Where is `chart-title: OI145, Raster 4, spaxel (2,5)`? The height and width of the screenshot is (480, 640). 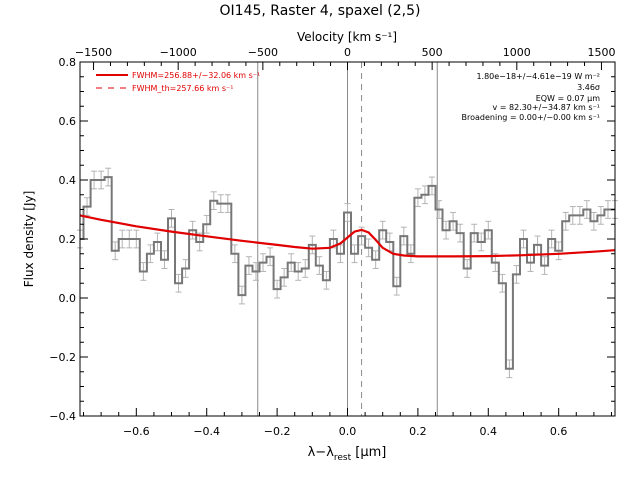 chart-title: OI145, Raster 4, spaxel (2,5) is located at coordinates (320, 11).